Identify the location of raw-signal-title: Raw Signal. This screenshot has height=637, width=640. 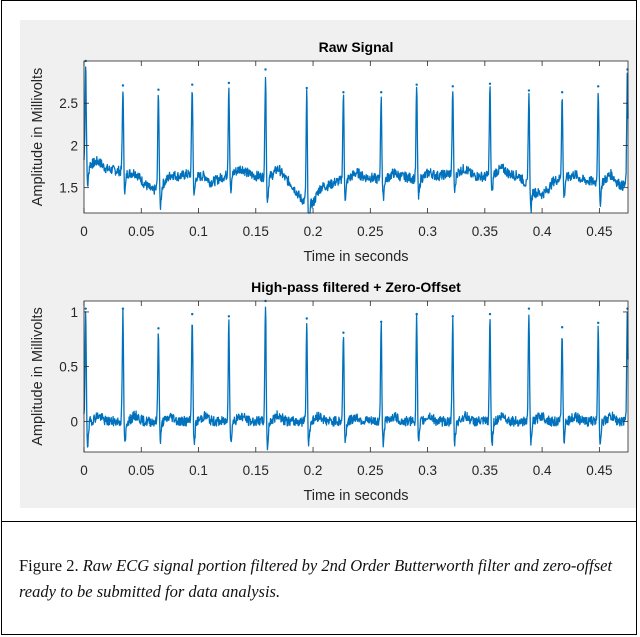
(356, 47).